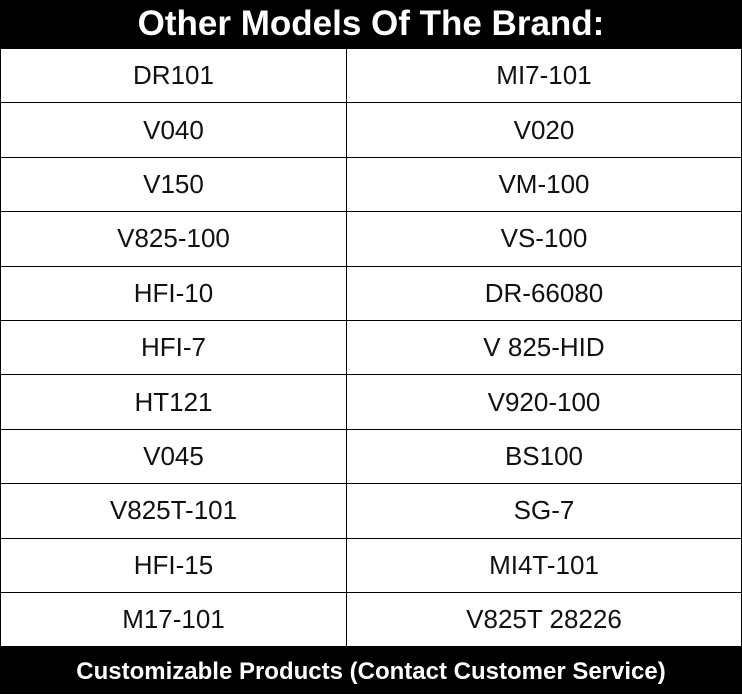 This screenshot has width=742, height=698. I want to click on model-cell: BS100, so click(544, 456).